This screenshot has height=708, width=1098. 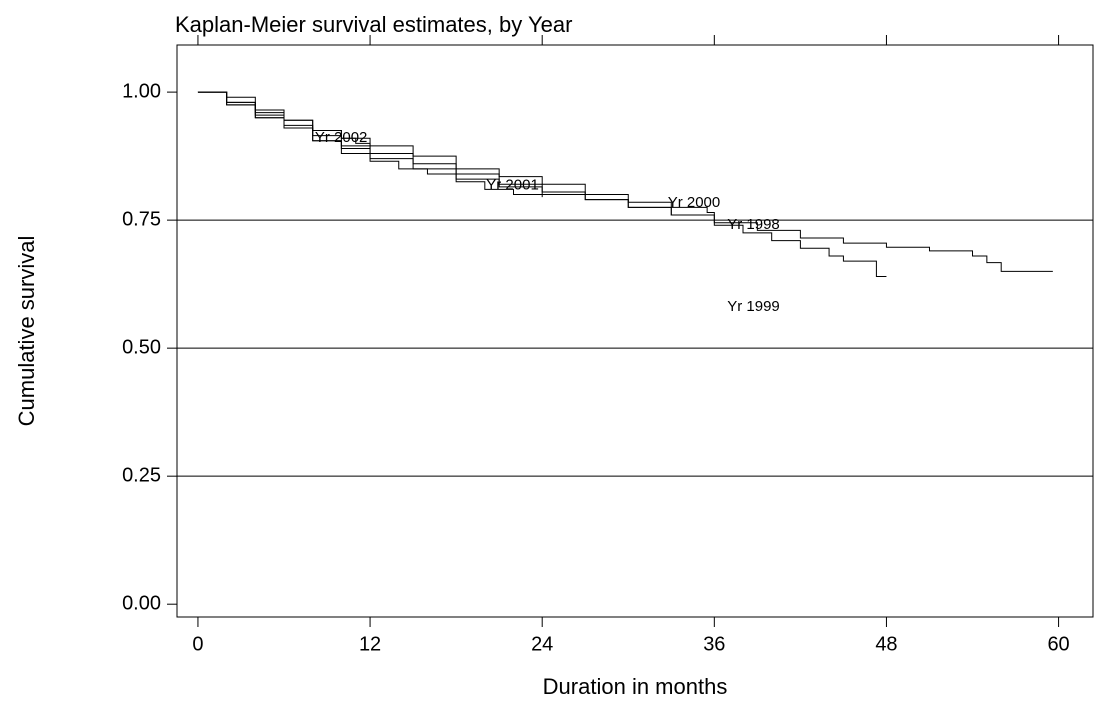 What do you see at coordinates (886, 644) in the screenshot?
I see `x-tick-label: 48` at bounding box center [886, 644].